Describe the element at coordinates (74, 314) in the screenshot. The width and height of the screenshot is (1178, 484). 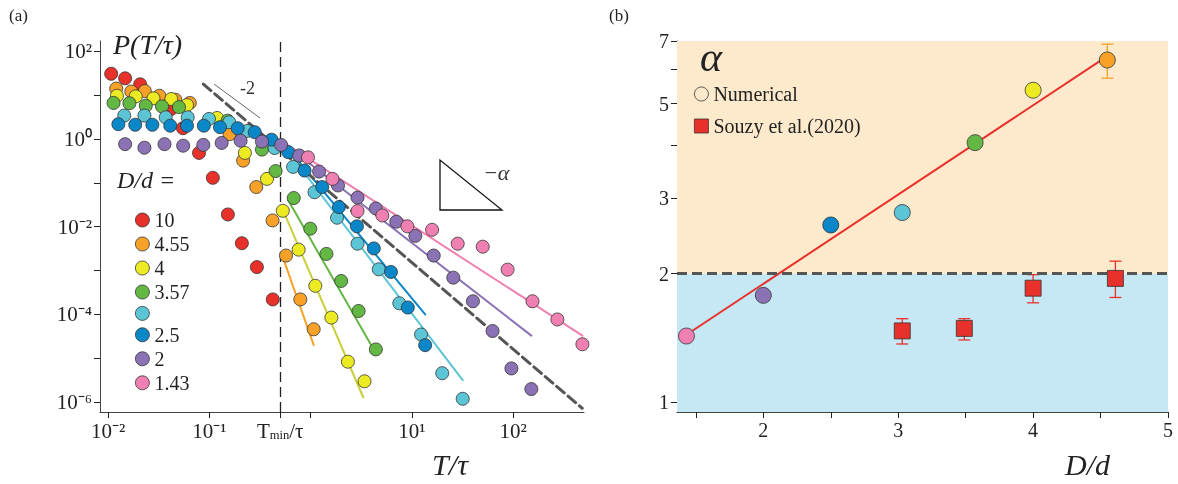
I see `y-tick-label: 10⁻⁴` at that location.